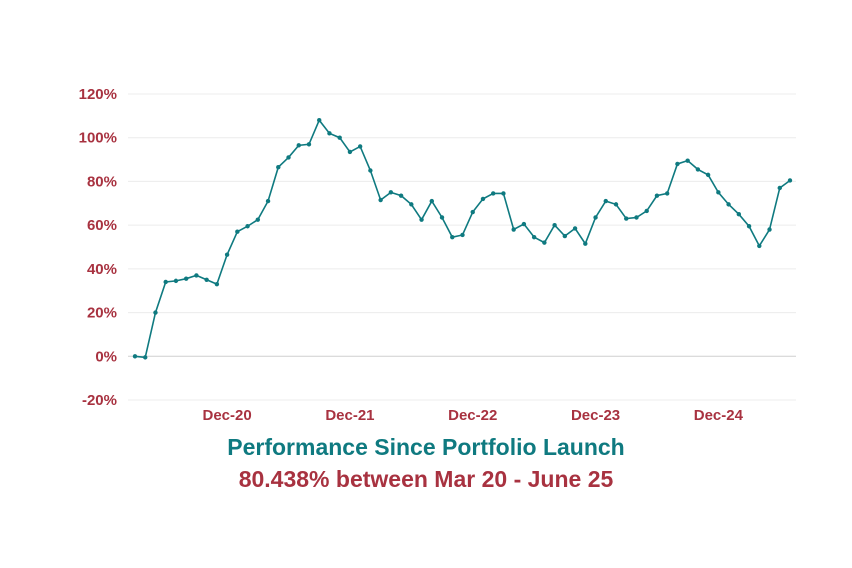 The width and height of the screenshot is (852, 568). What do you see at coordinates (102, 313) in the screenshot?
I see `y-tick-label: 20%` at bounding box center [102, 313].